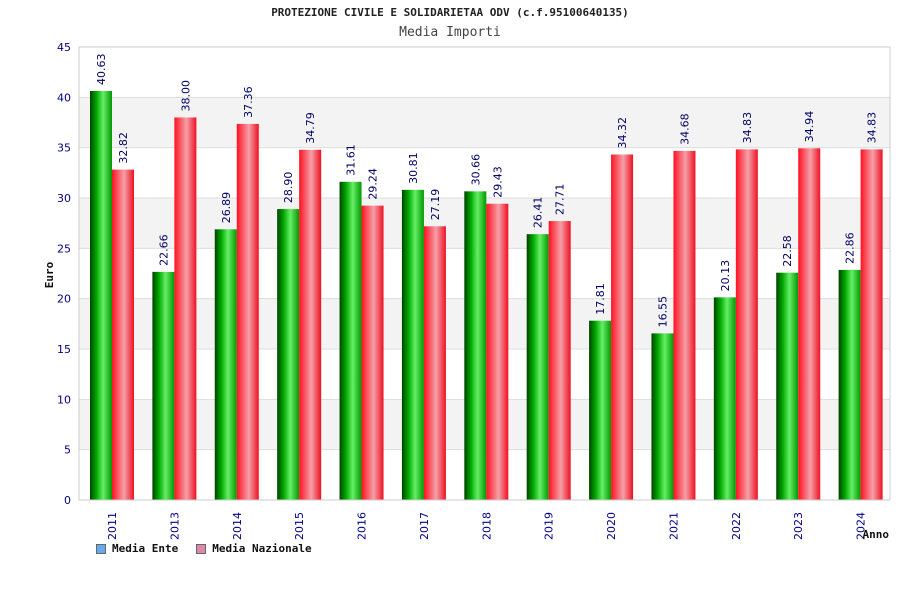  Describe the element at coordinates (413, 168) in the screenshot. I see `data-label: 30.81` at that location.